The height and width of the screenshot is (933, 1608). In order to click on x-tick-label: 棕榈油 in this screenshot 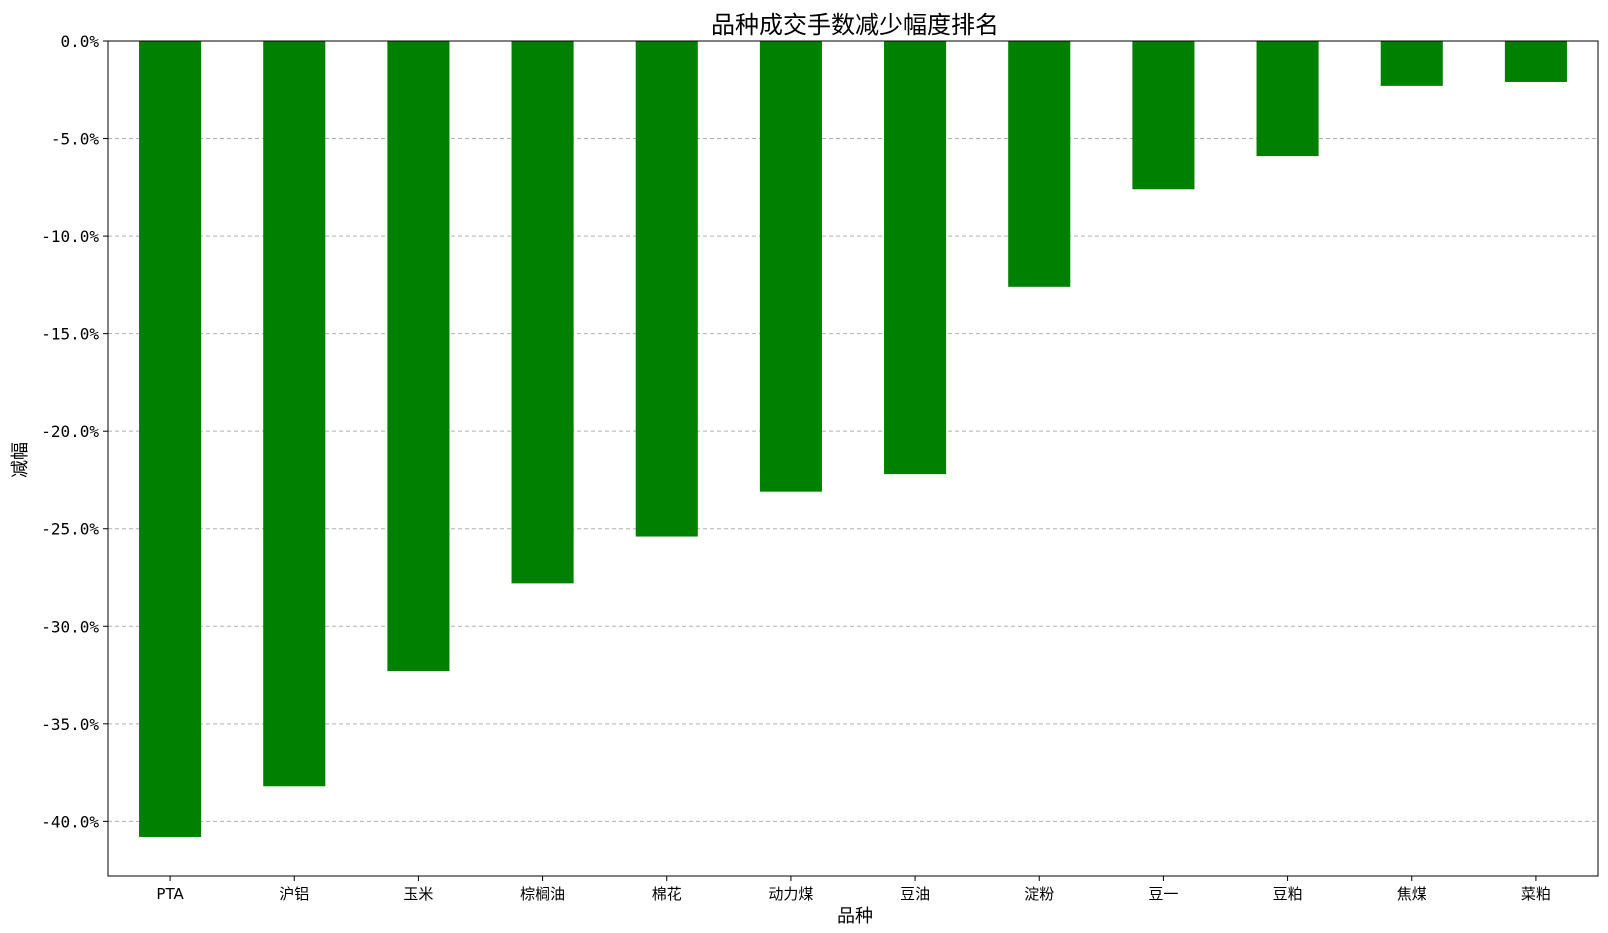, I will do `click(542, 894)`.